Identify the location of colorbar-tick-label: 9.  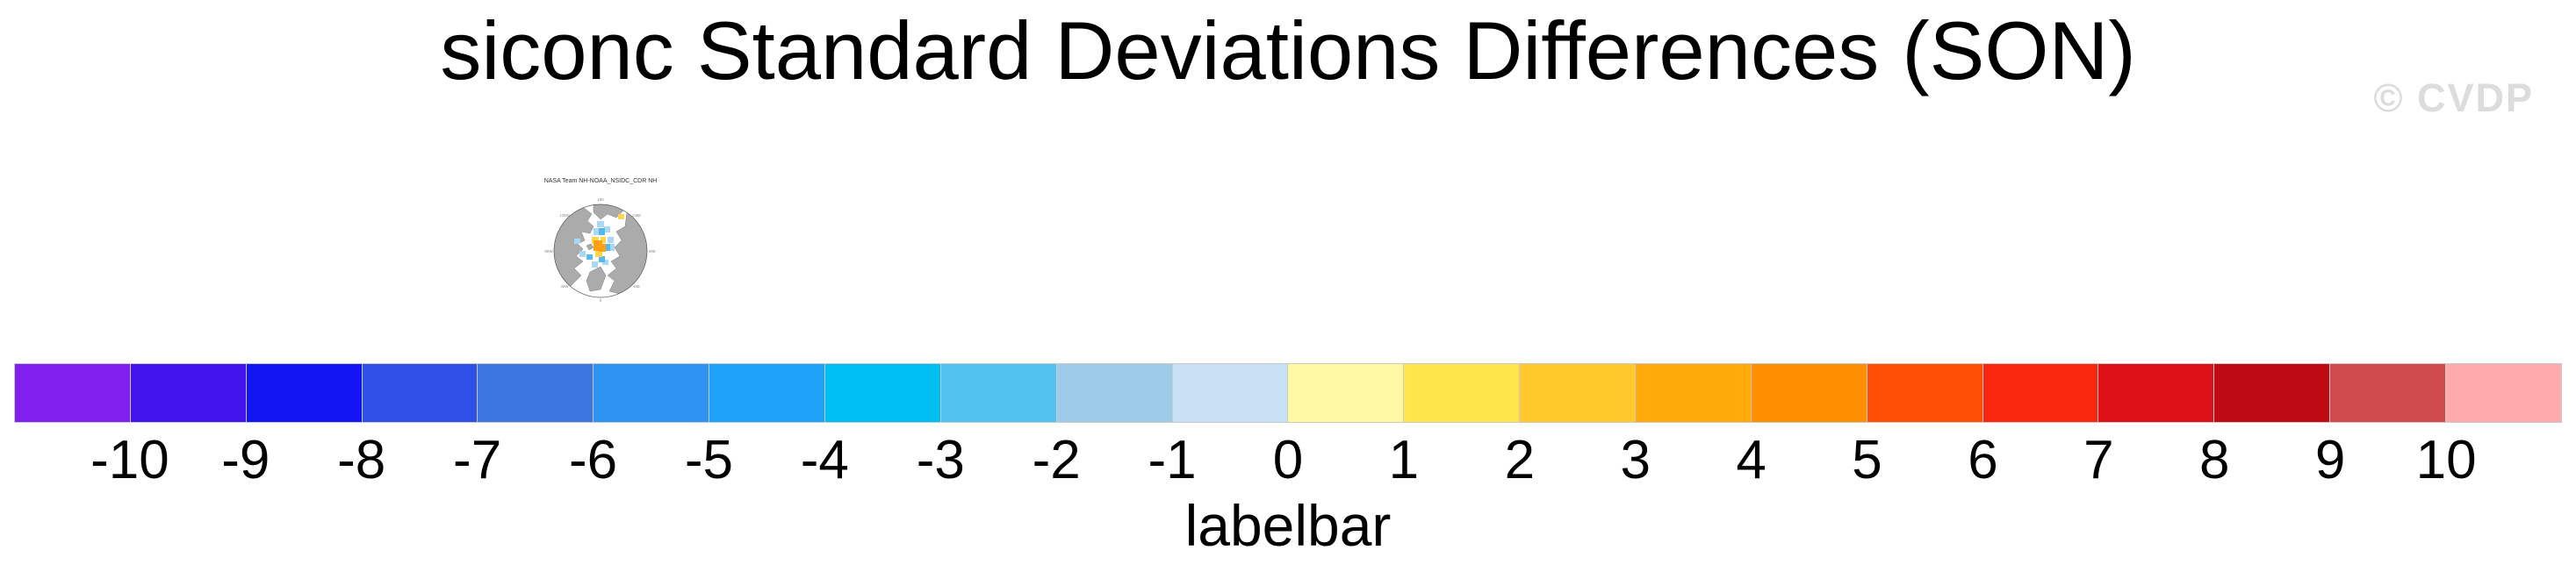
(2330, 460).